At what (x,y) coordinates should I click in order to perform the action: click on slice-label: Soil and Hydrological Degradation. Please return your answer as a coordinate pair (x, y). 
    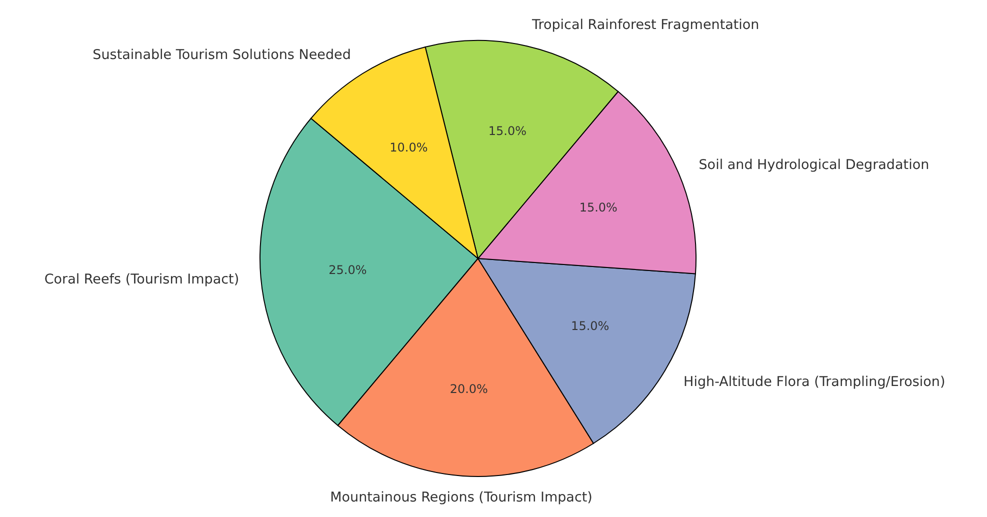
    Looking at the image, I should click on (814, 164).